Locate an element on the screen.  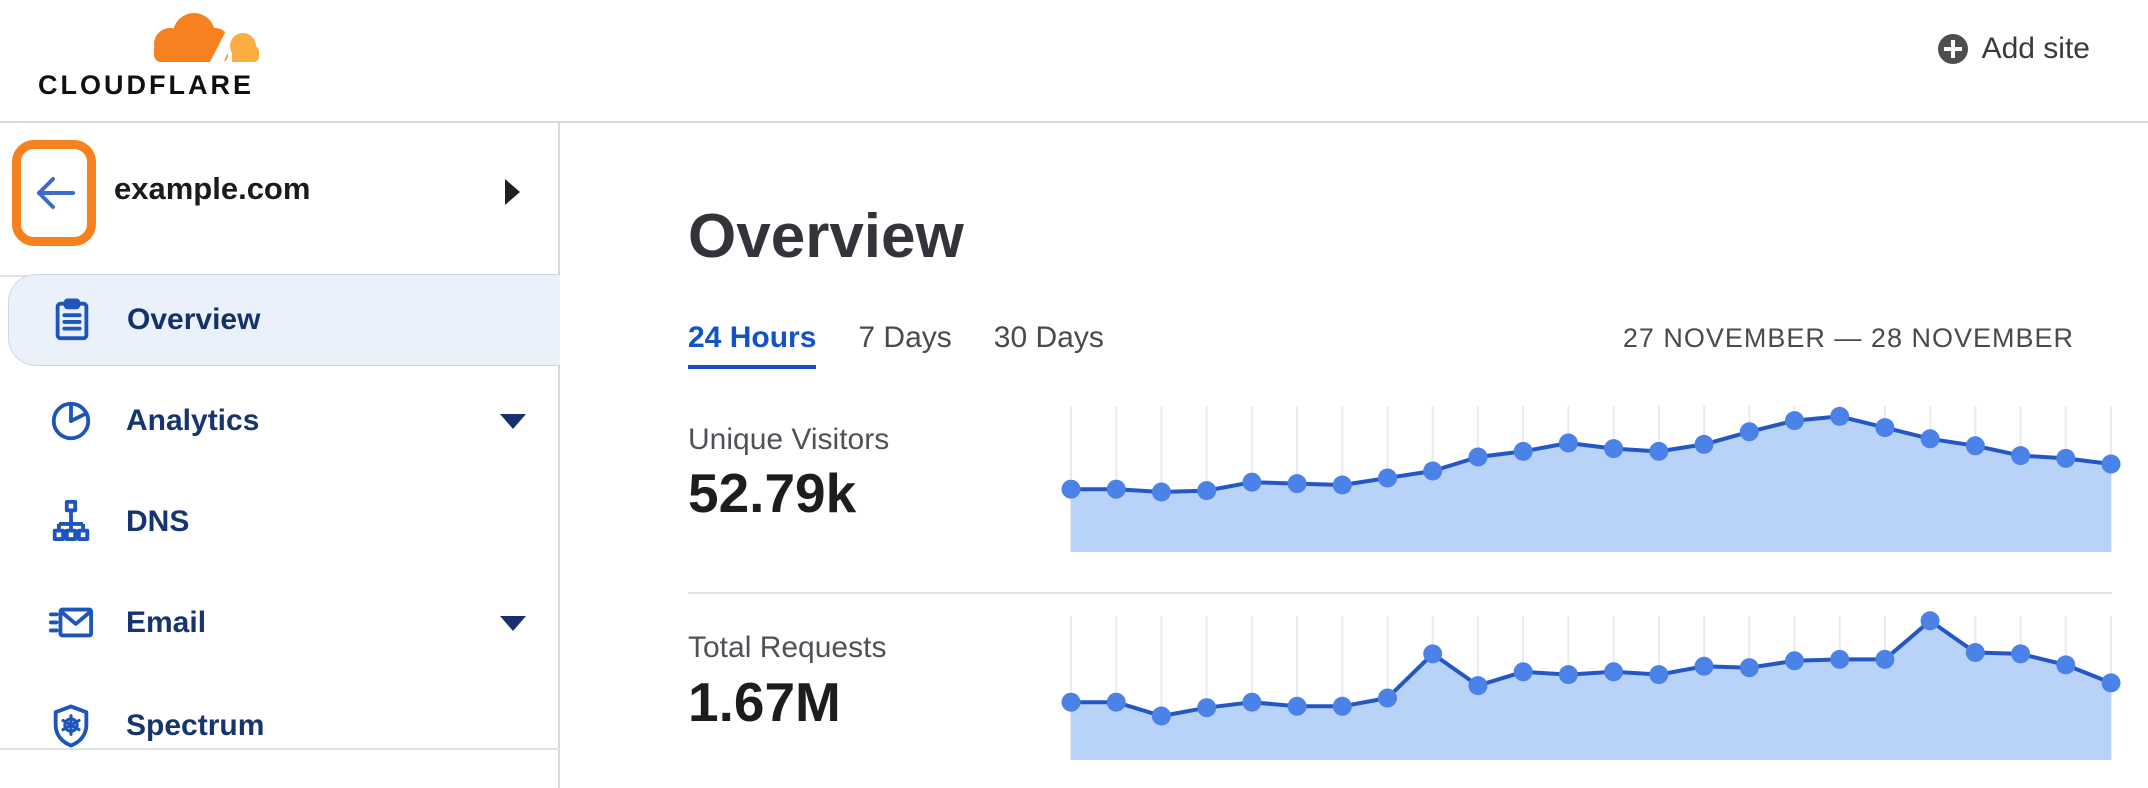
shield-icon is located at coordinates (71, 726).